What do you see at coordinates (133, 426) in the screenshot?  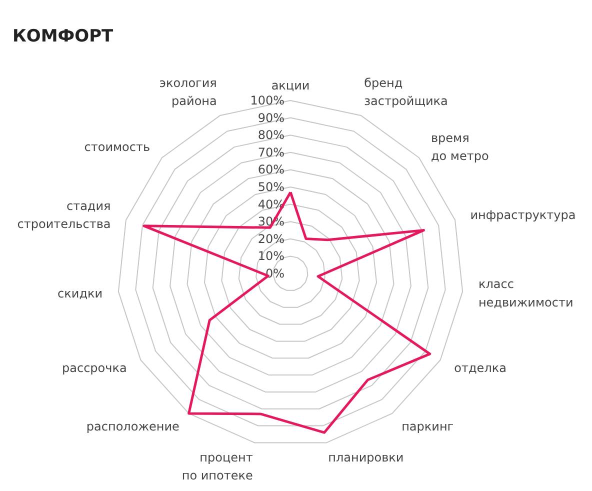 I see `spoke-label: расположение` at bounding box center [133, 426].